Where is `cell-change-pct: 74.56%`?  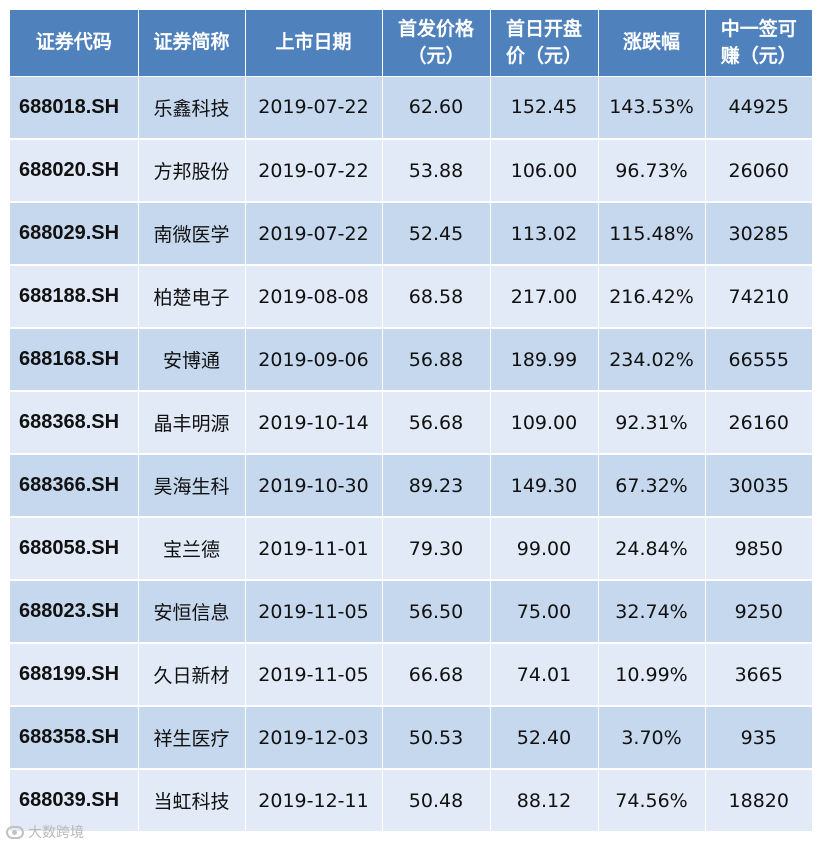 cell-change-pct: 74.56% is located at coordinates (652, 801).